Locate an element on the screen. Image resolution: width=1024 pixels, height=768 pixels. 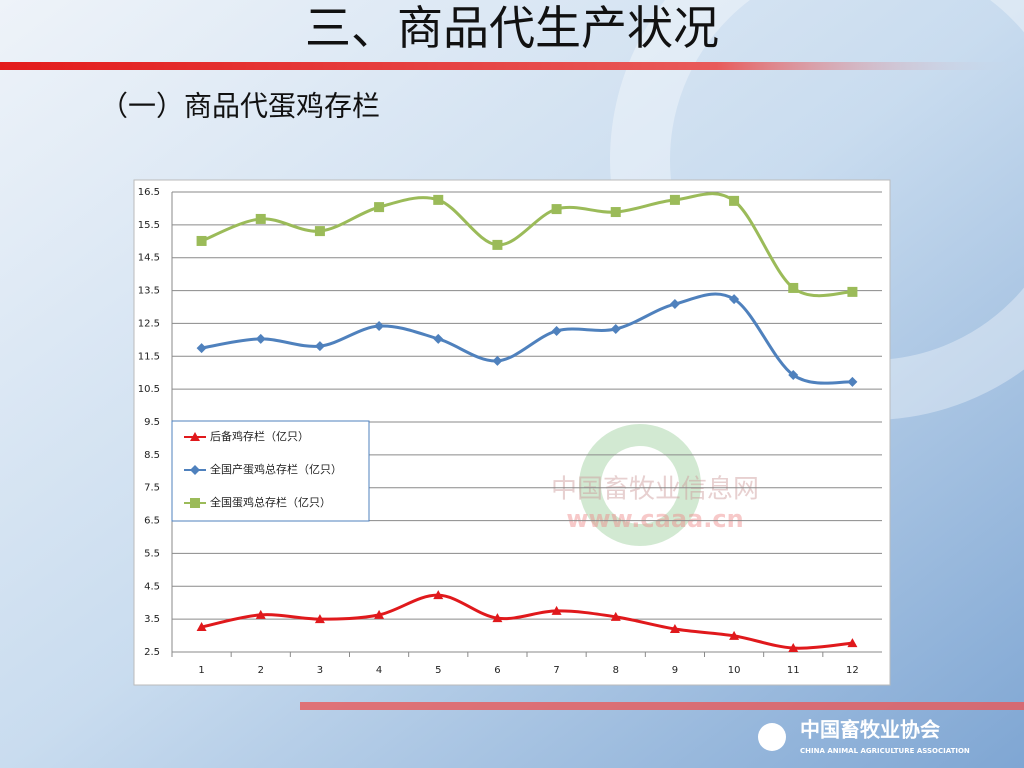
y-tick-label: 6.5 is located at coordinates (152, 521).